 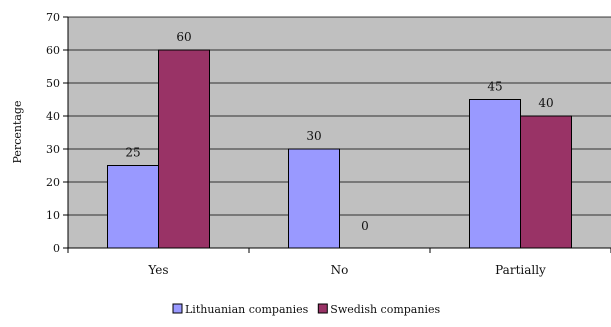 I want to click on x-axis: Yes No Partially, so click(x=339, y=262).